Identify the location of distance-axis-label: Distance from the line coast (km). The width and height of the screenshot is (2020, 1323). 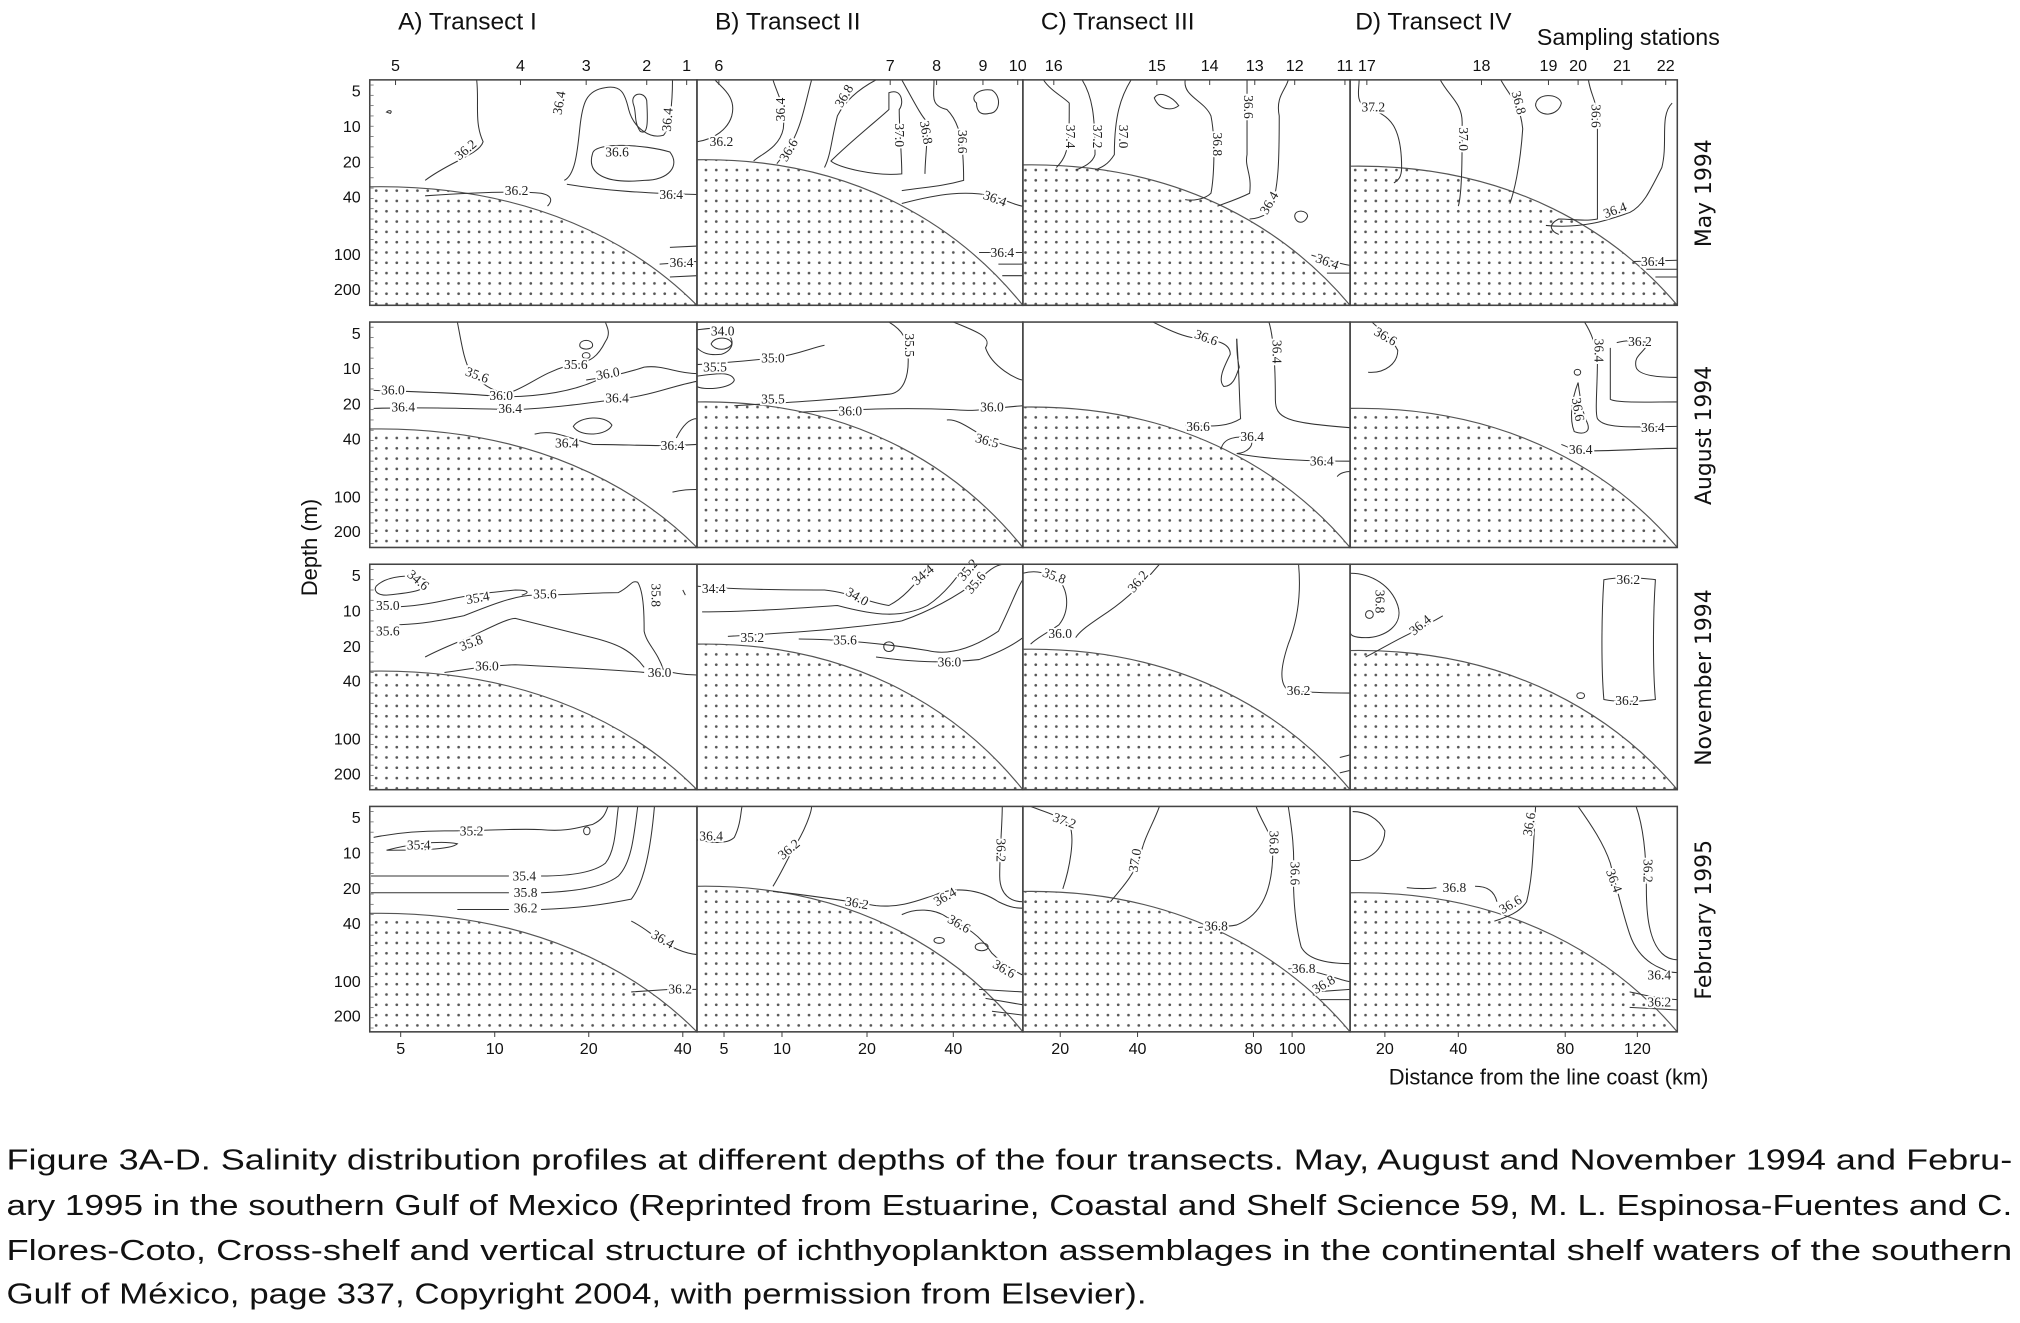
(1549, 1077).